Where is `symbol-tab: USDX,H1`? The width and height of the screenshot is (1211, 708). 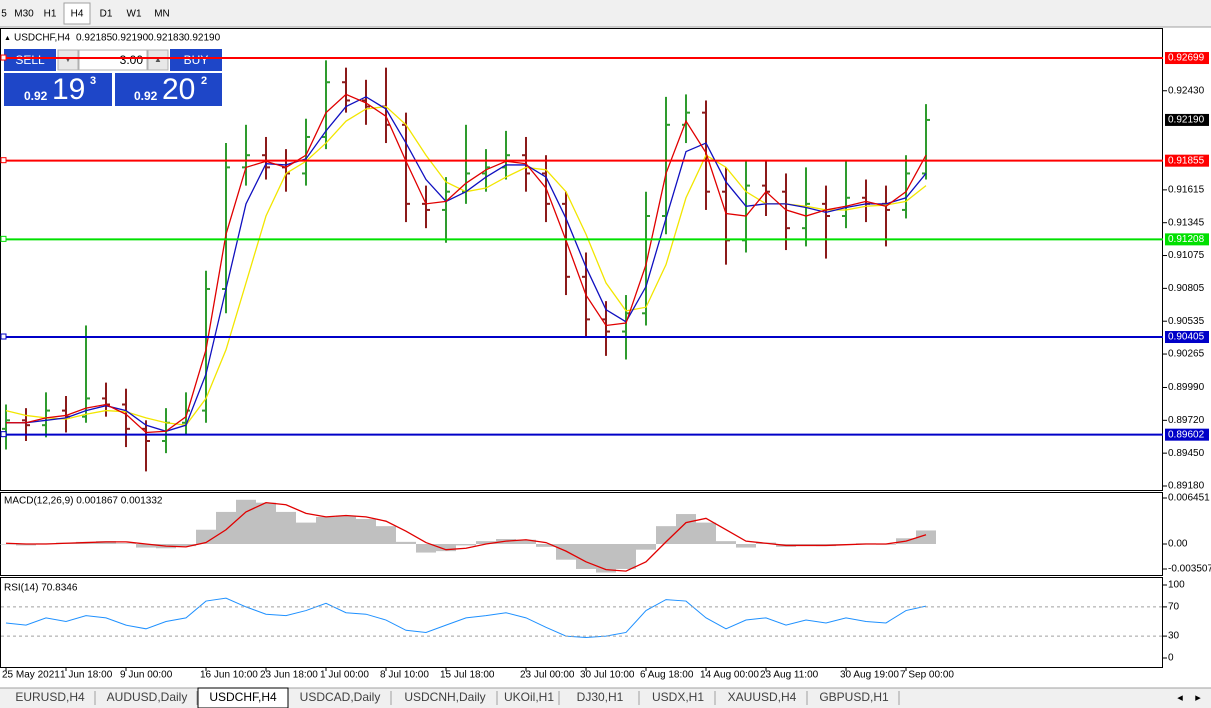 symbol-tab: USDX,H1 is located at coordinates (678, 697).